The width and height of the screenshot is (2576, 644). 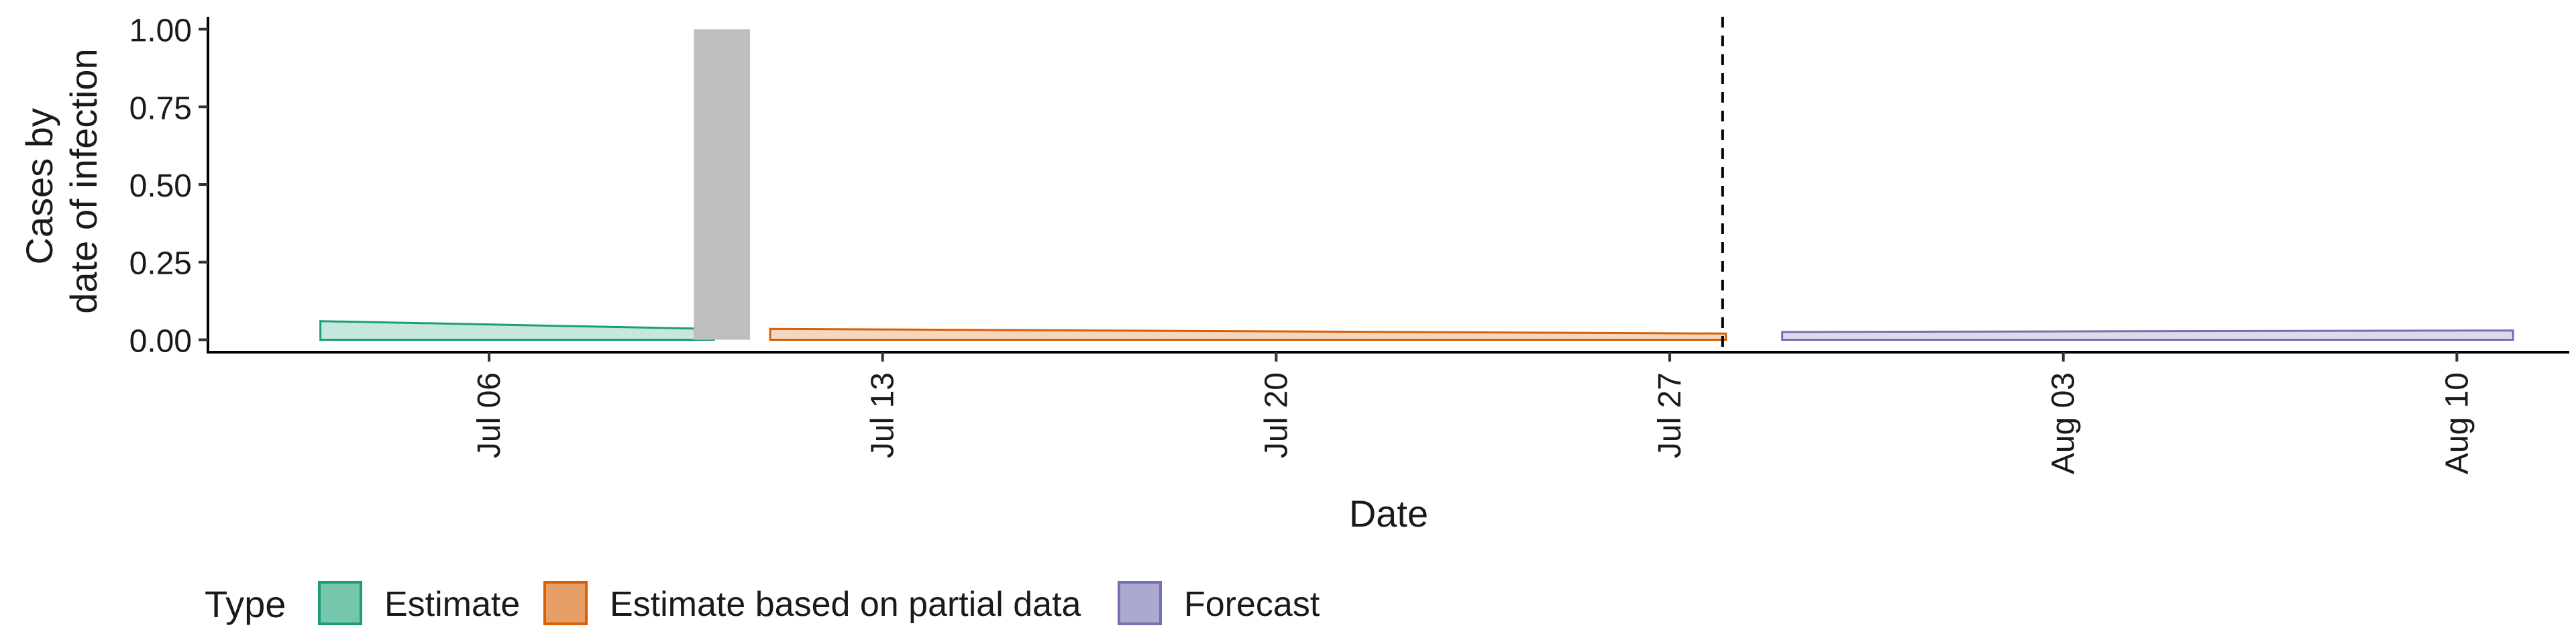 I want to click on series-bands, so click(x=1416, y=330).